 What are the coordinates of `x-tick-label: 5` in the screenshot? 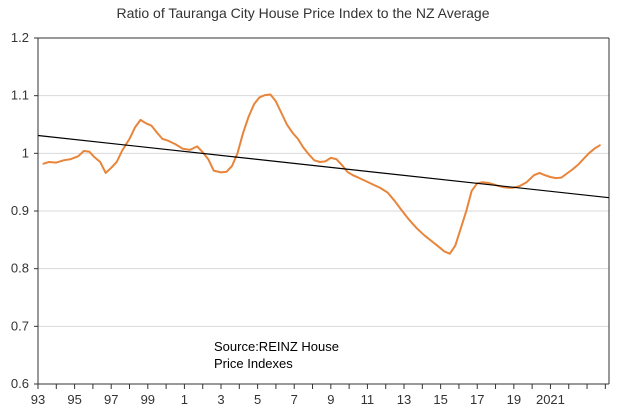 It's located at (257, 399).